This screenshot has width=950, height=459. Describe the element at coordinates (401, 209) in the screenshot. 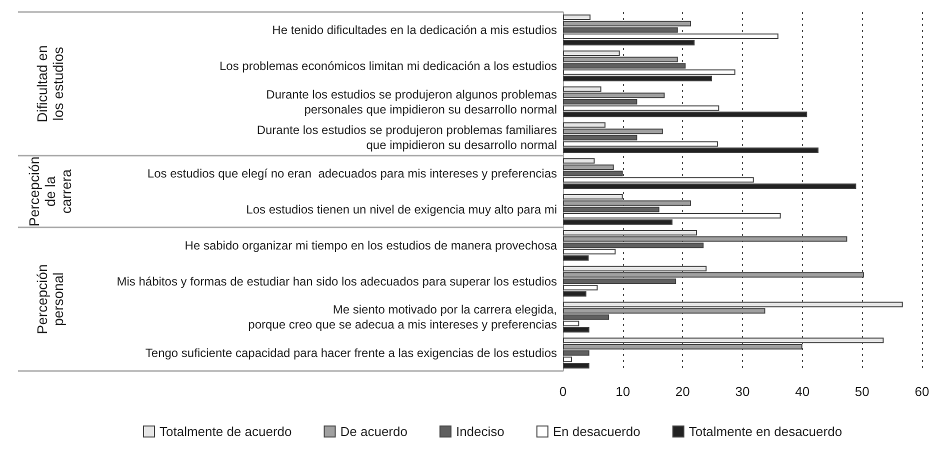

I see `y-tick-label: Los estudios tienen un nivel de exigencia muy alto para mi` at that location.